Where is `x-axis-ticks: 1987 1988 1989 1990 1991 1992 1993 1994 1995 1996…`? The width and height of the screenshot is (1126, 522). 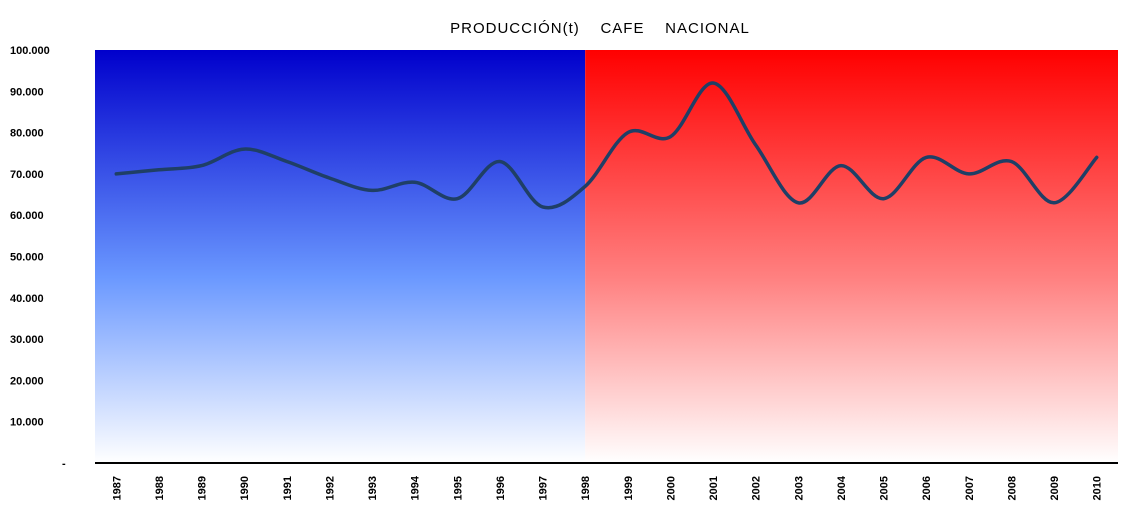
x-axis-ticks: 1987 1988 1989 1990 1991 1992 1993 1994 1995 1996… is located at coordinates (607, 487).